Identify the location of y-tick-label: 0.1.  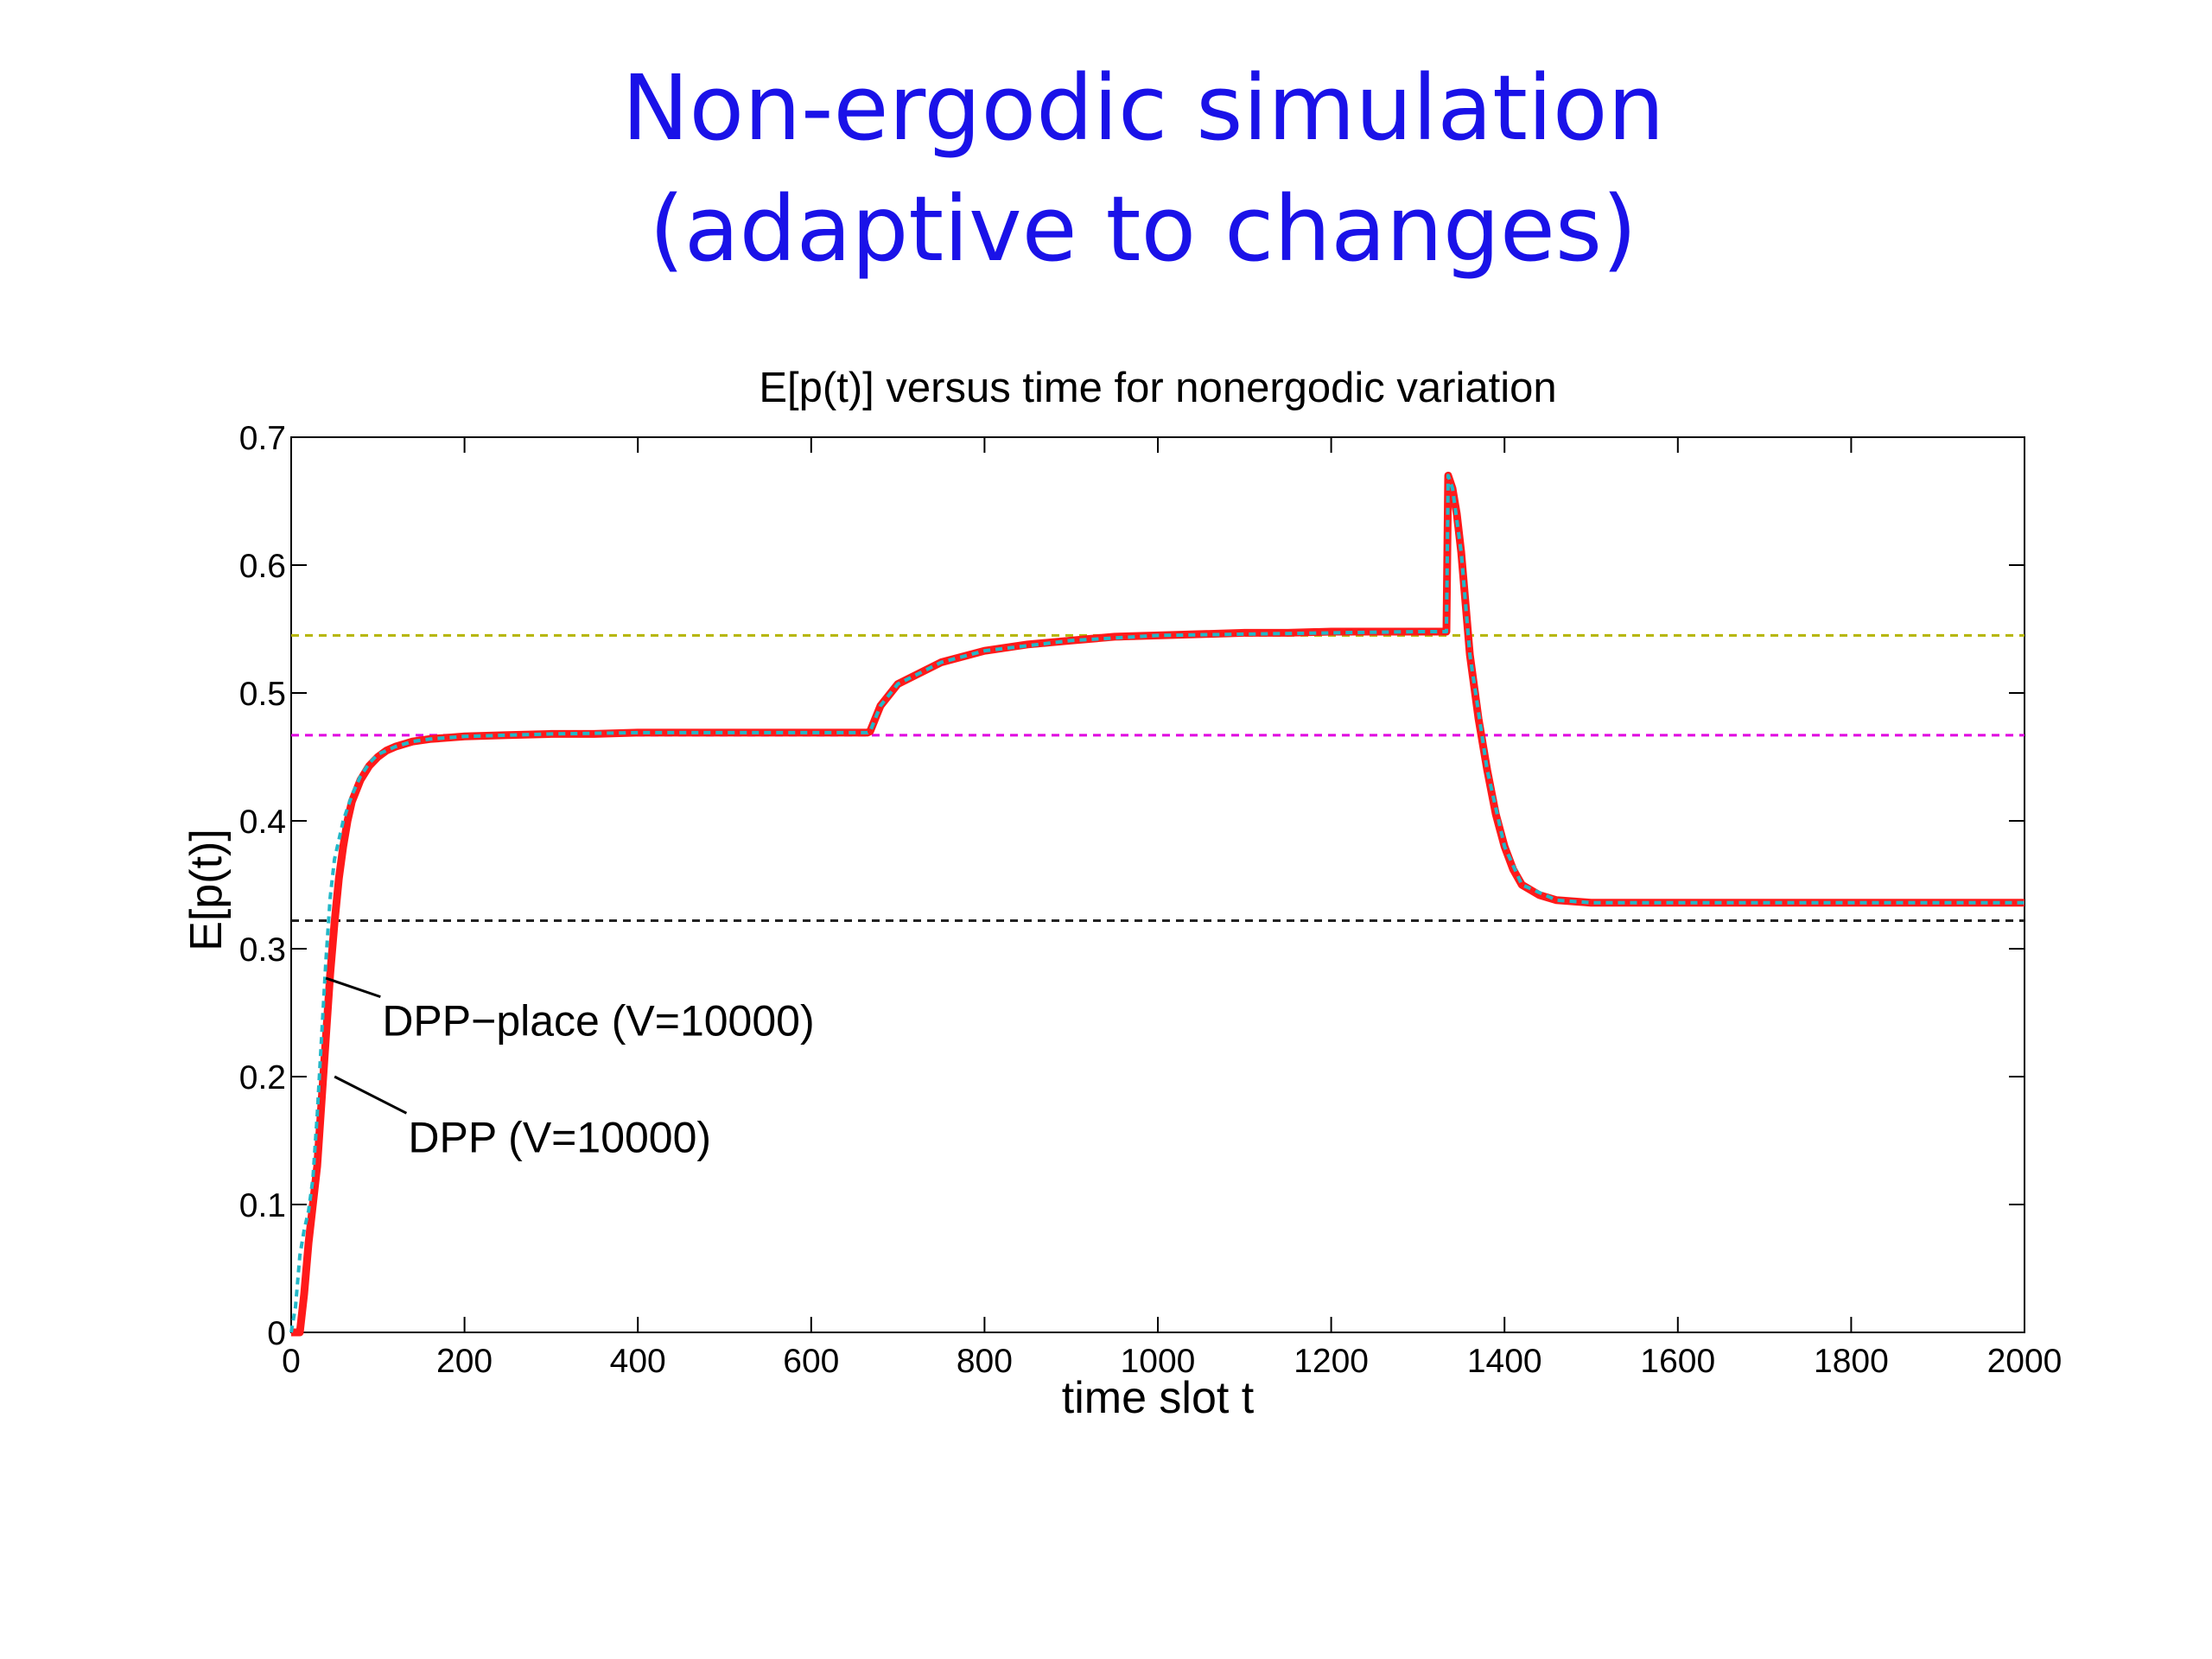
(262, 1205).